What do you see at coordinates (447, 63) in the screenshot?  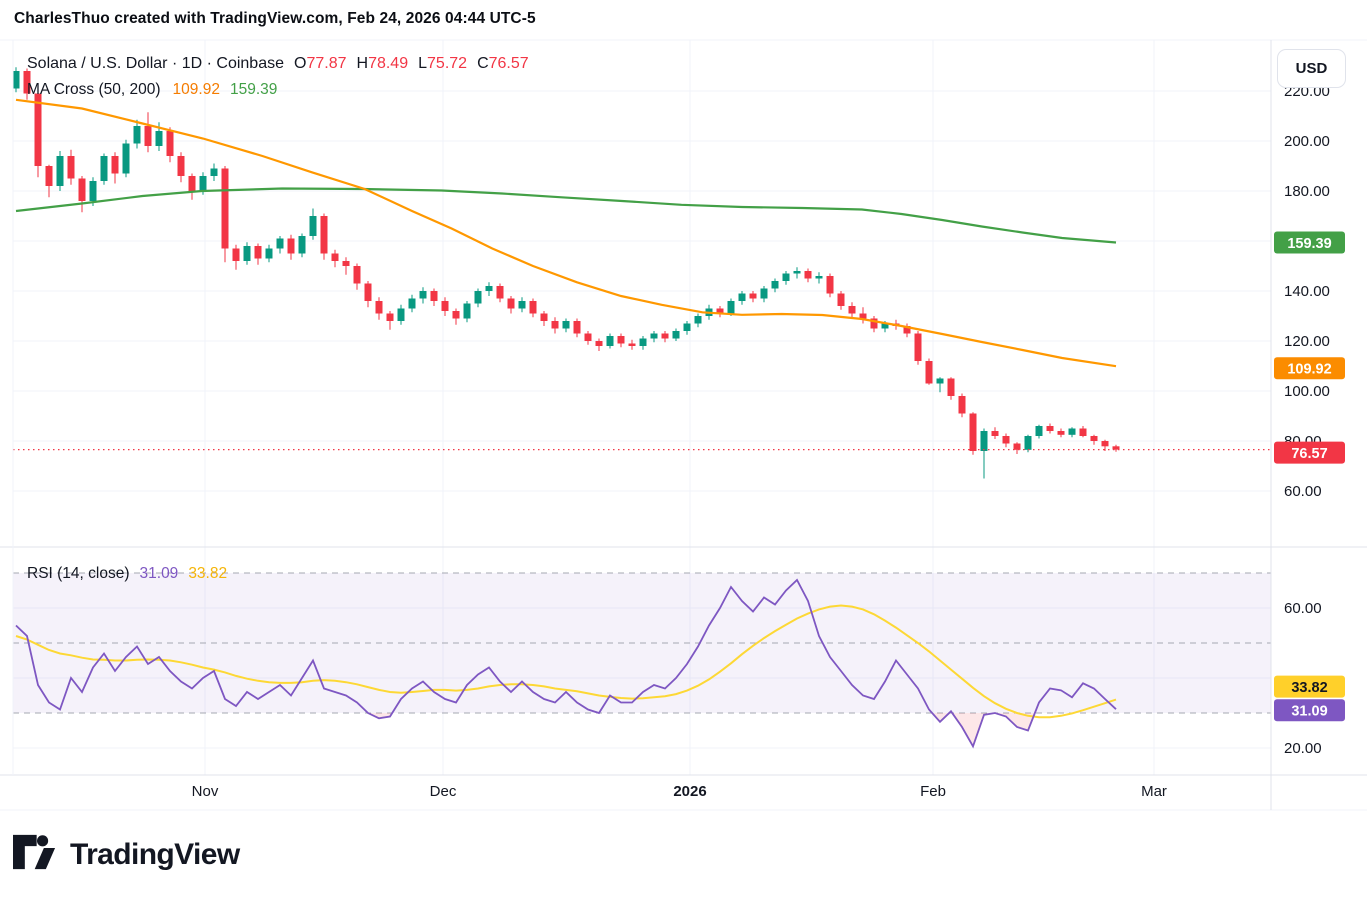 I see `low-value: 75.72` at bounding box center [447, 63].